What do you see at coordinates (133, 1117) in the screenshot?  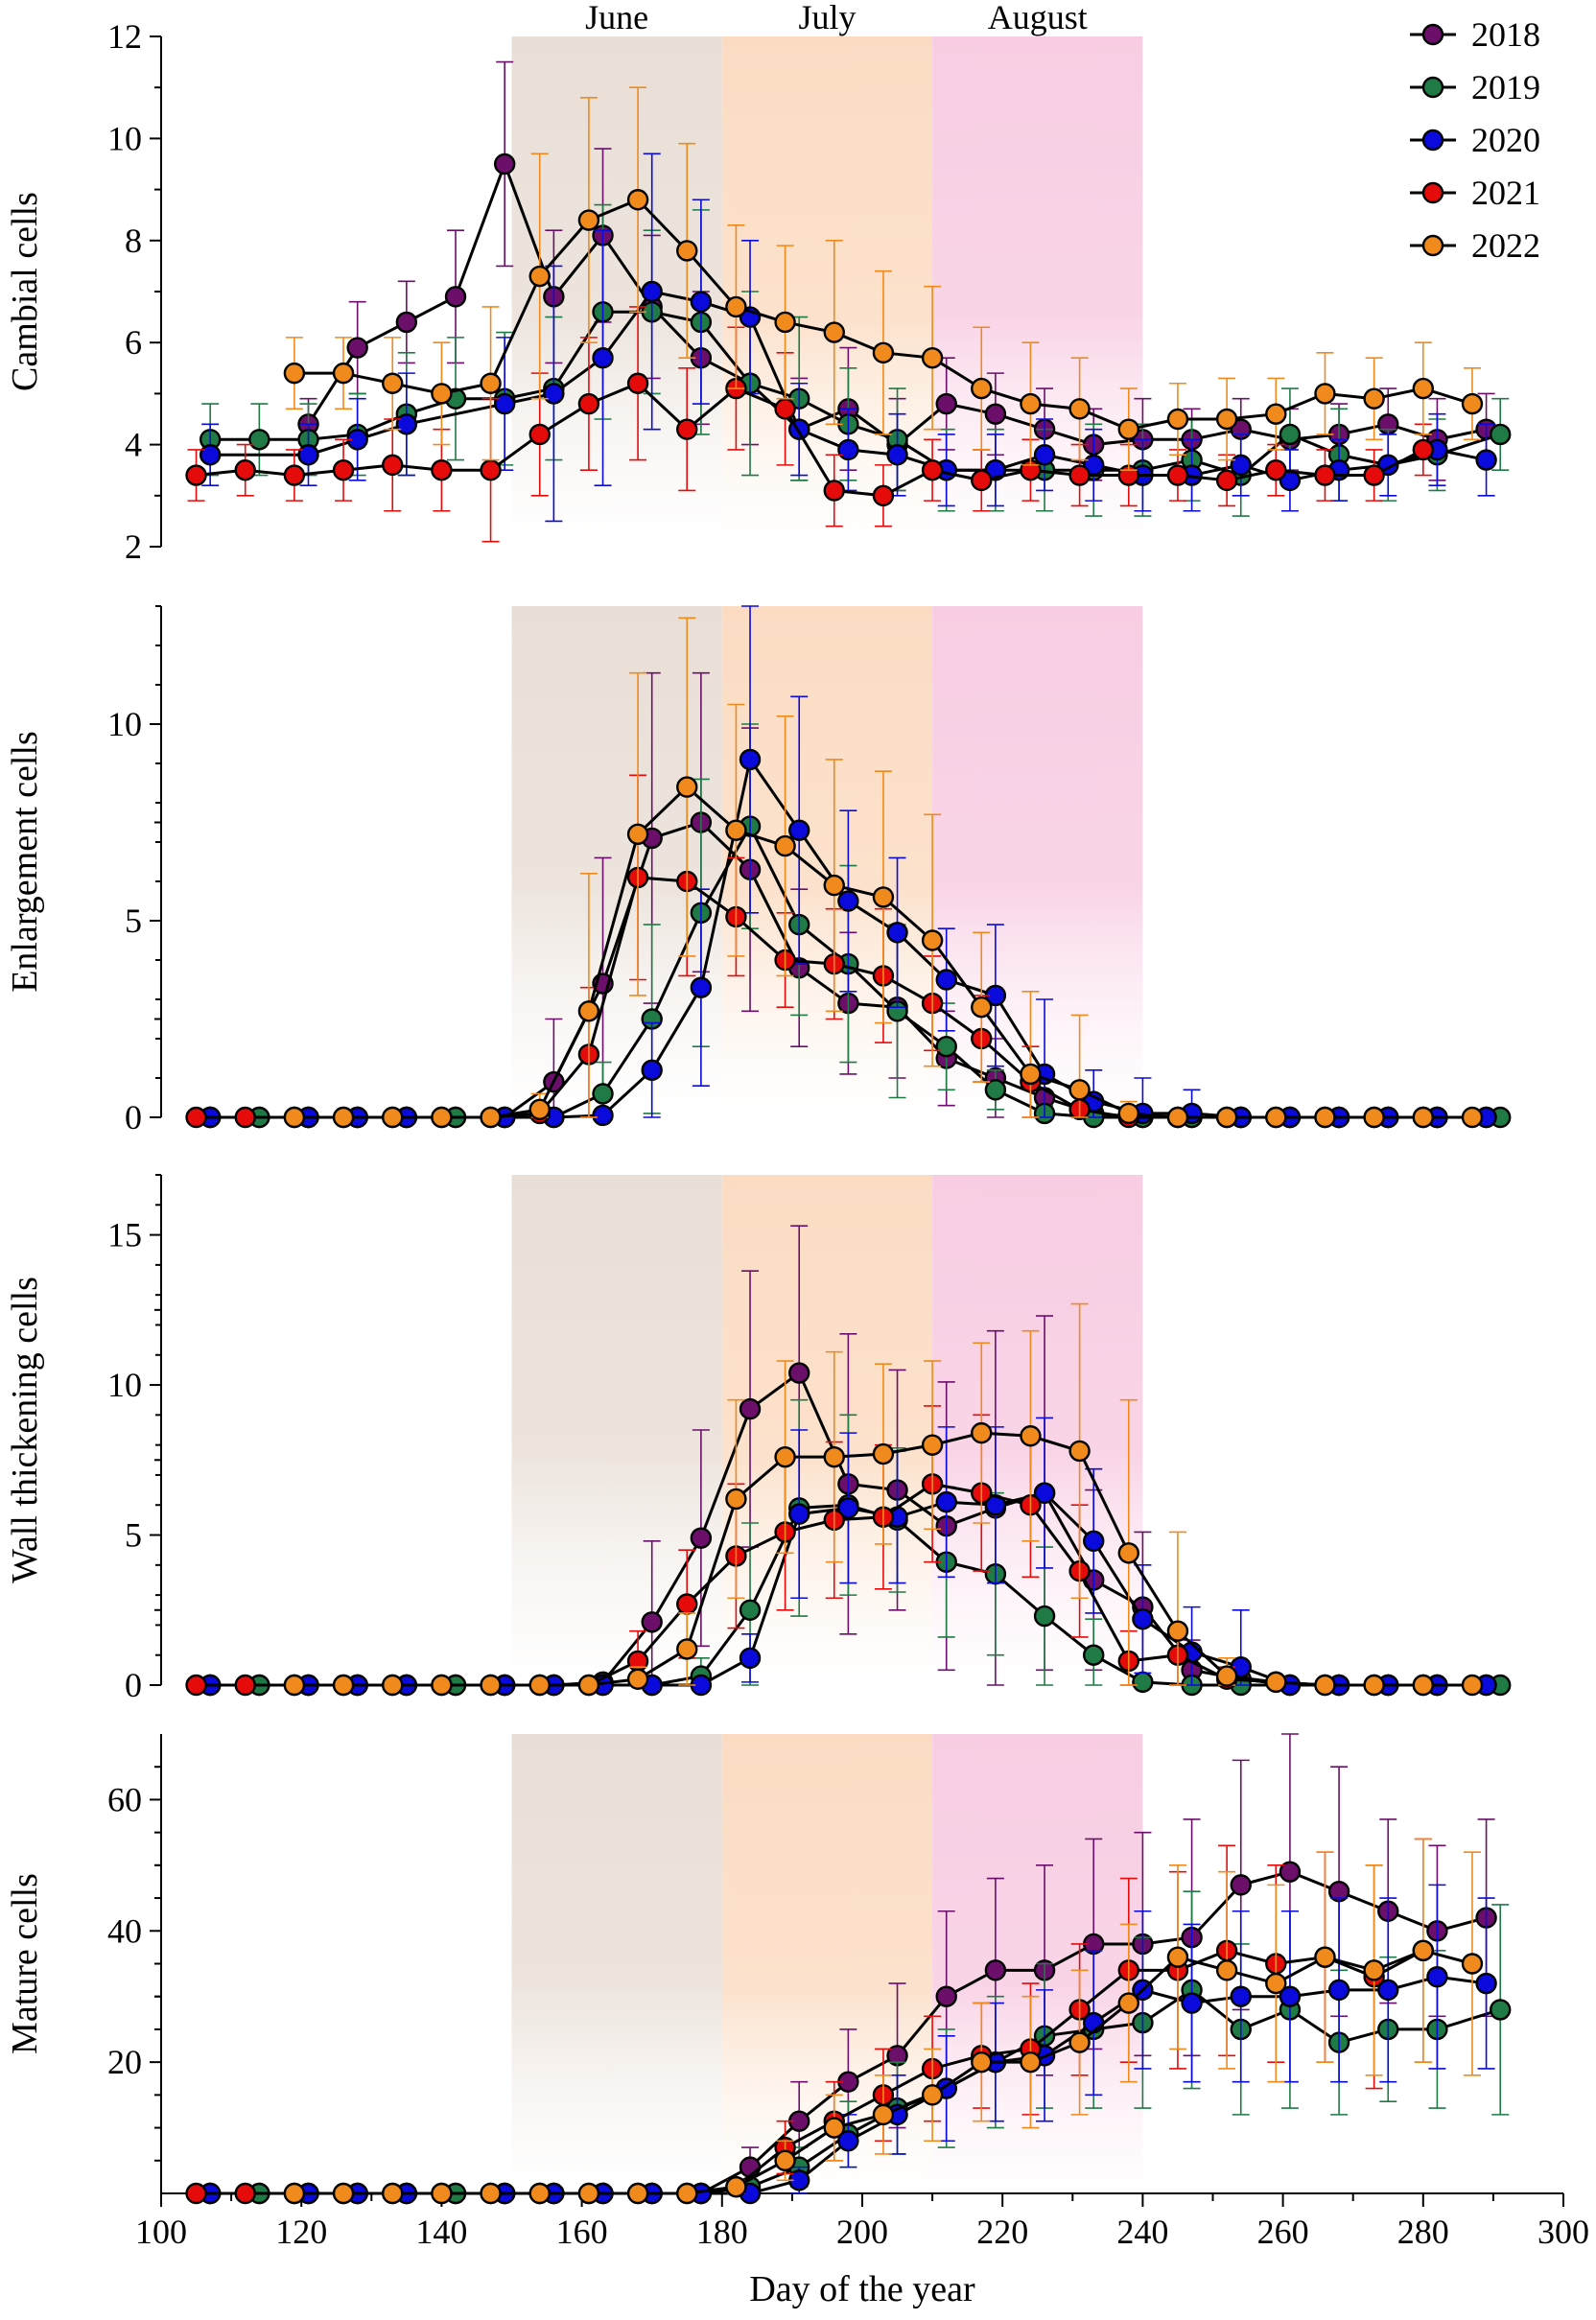 I see `y-tick-label: 0` at bounding box center [133, 1117].